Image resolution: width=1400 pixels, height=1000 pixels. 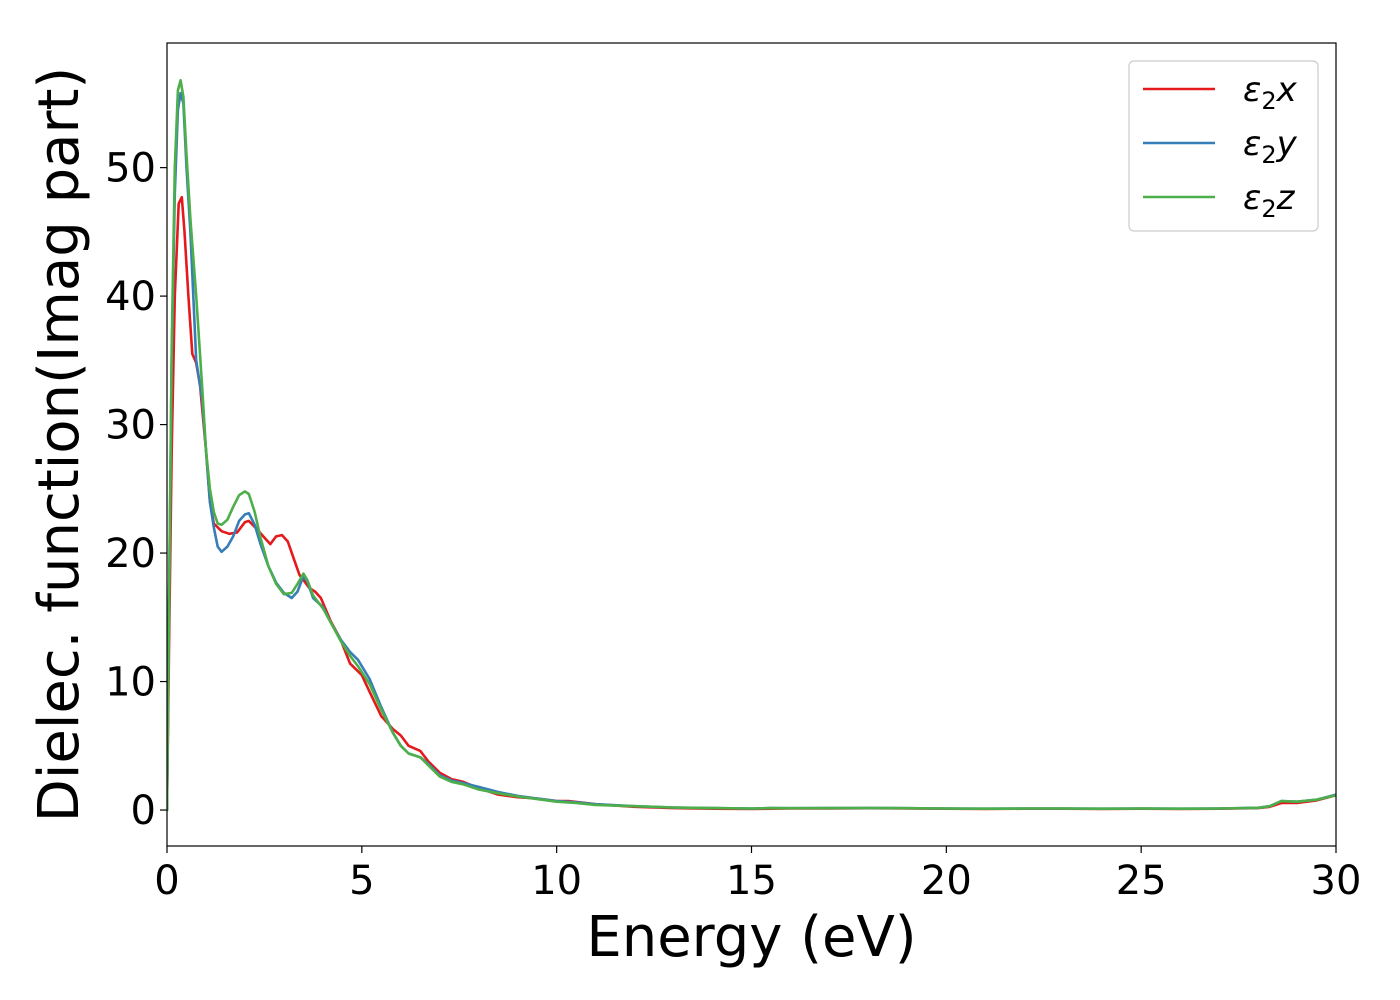 What do you see at coordinates (166, 881) in the screenshot?
I see `x-tick-label: 0` at bounding box center [166, 881].